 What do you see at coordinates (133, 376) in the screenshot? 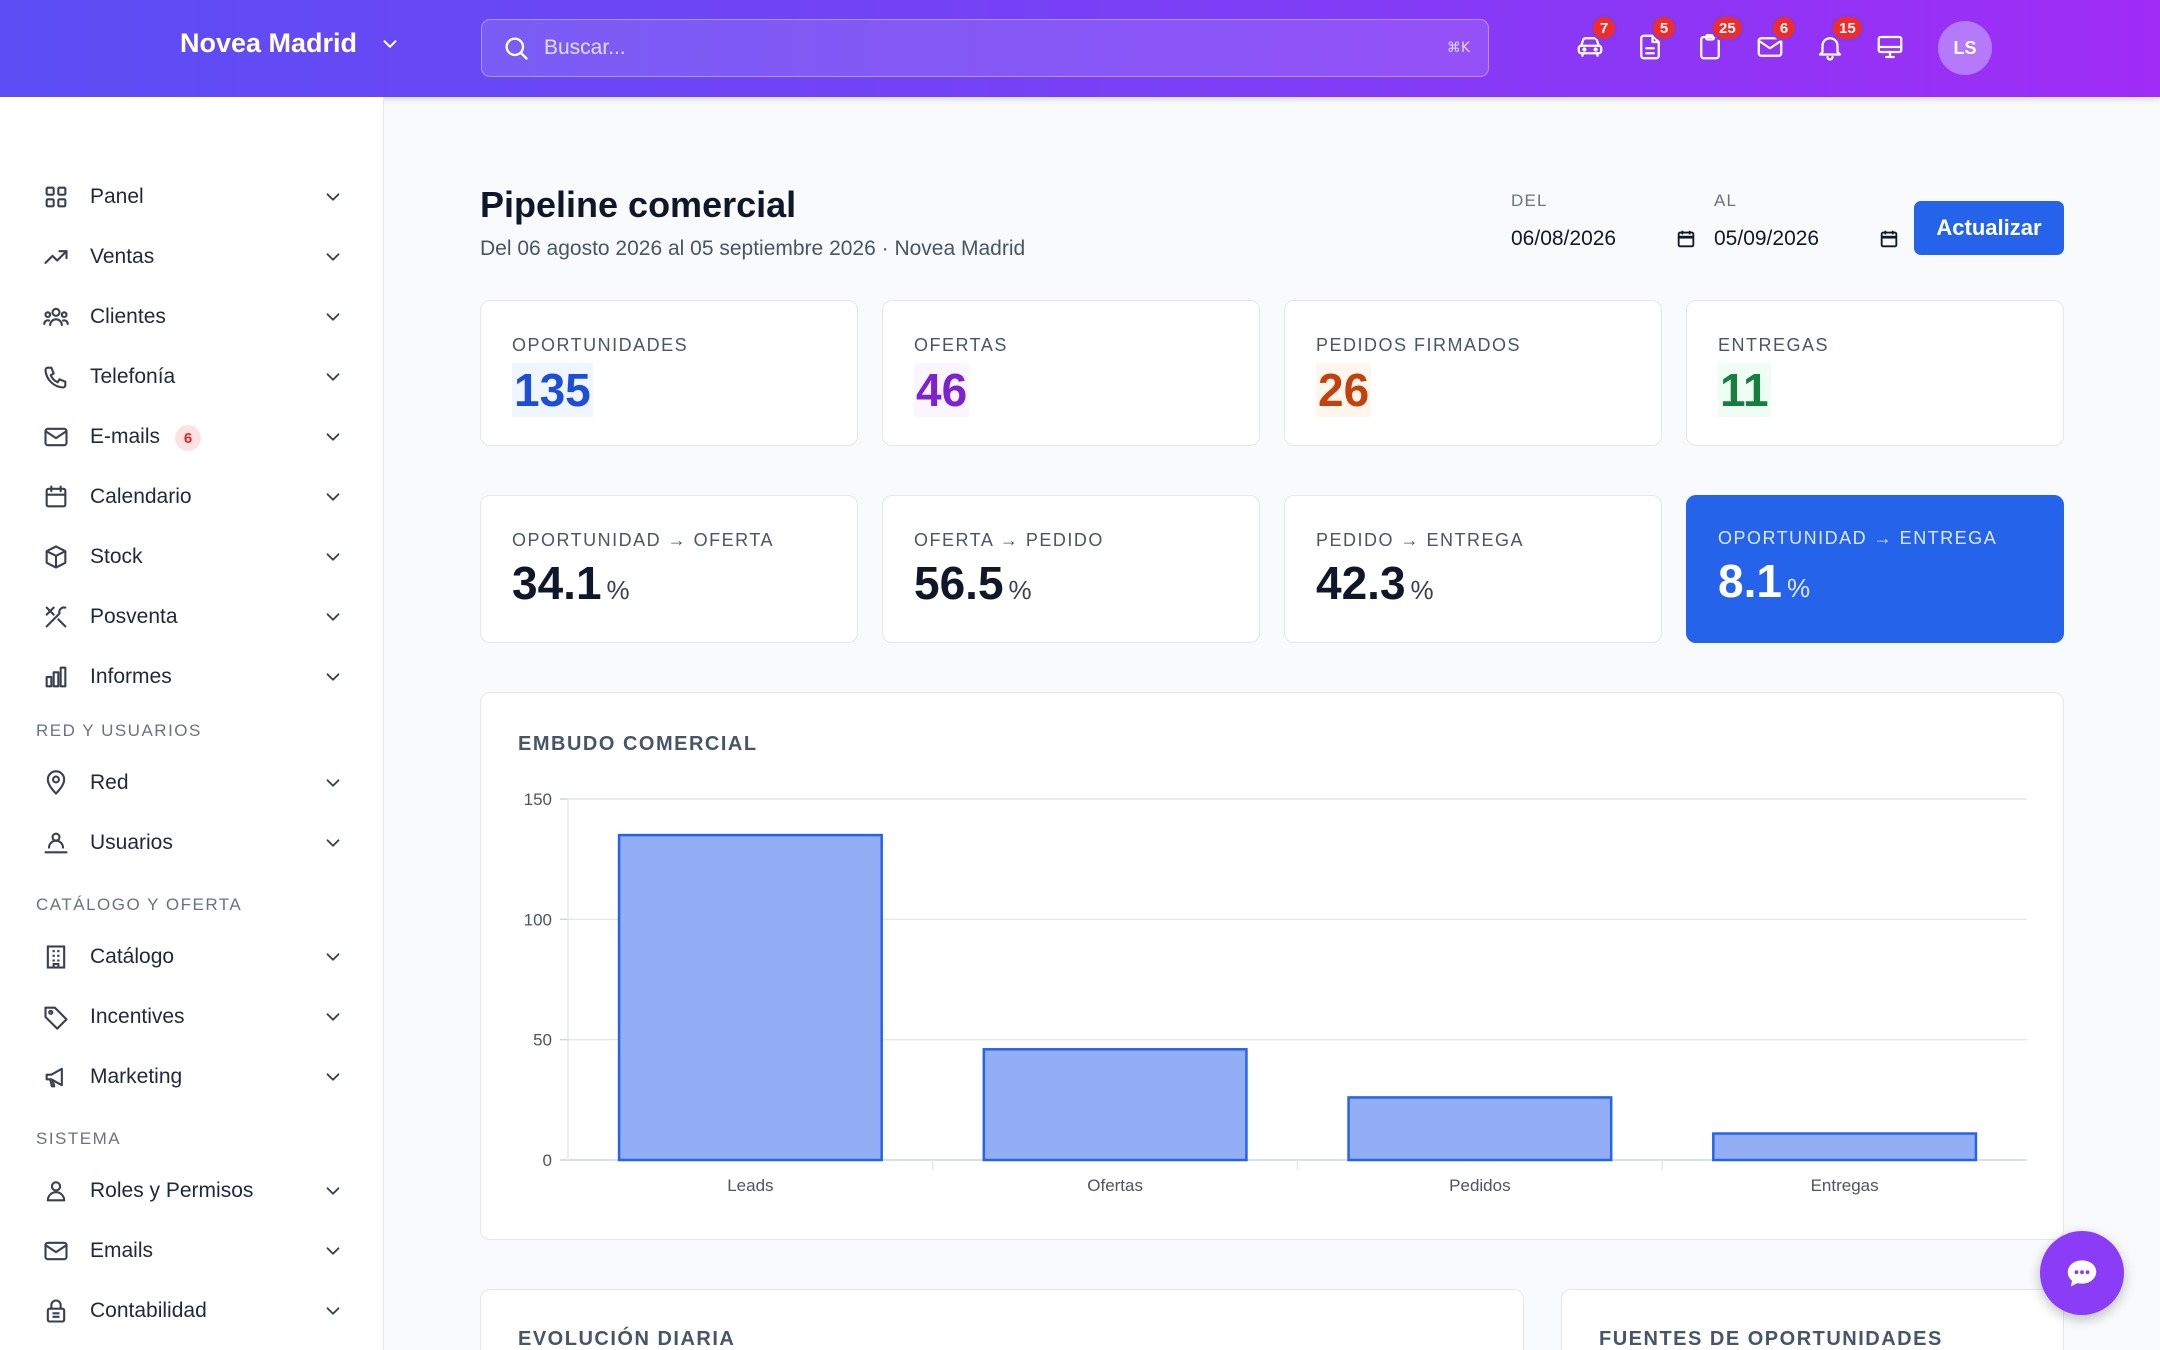
I see `sidebar-item-label: Telefonía` at bounding box center [133, 376].